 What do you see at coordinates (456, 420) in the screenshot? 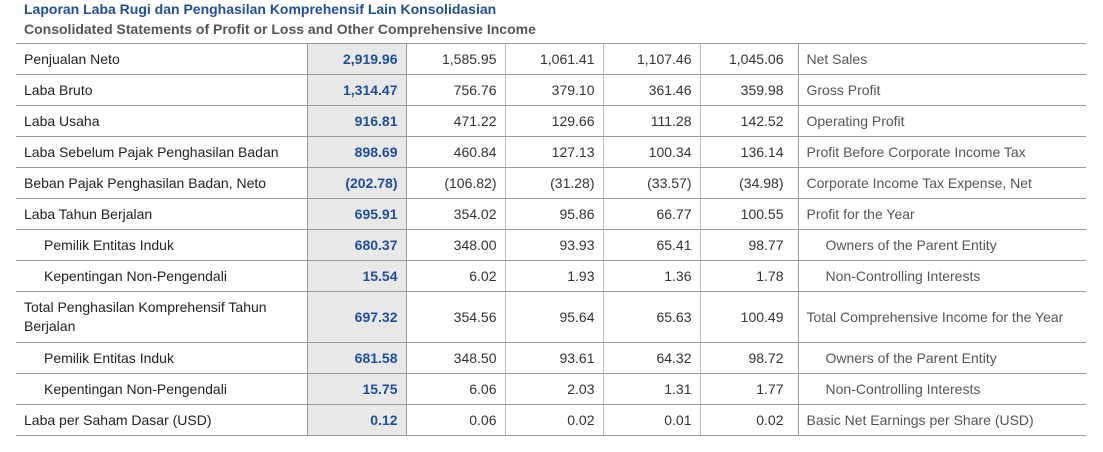
I see `value-cell: 0.06` at bounding box center [456, 420].